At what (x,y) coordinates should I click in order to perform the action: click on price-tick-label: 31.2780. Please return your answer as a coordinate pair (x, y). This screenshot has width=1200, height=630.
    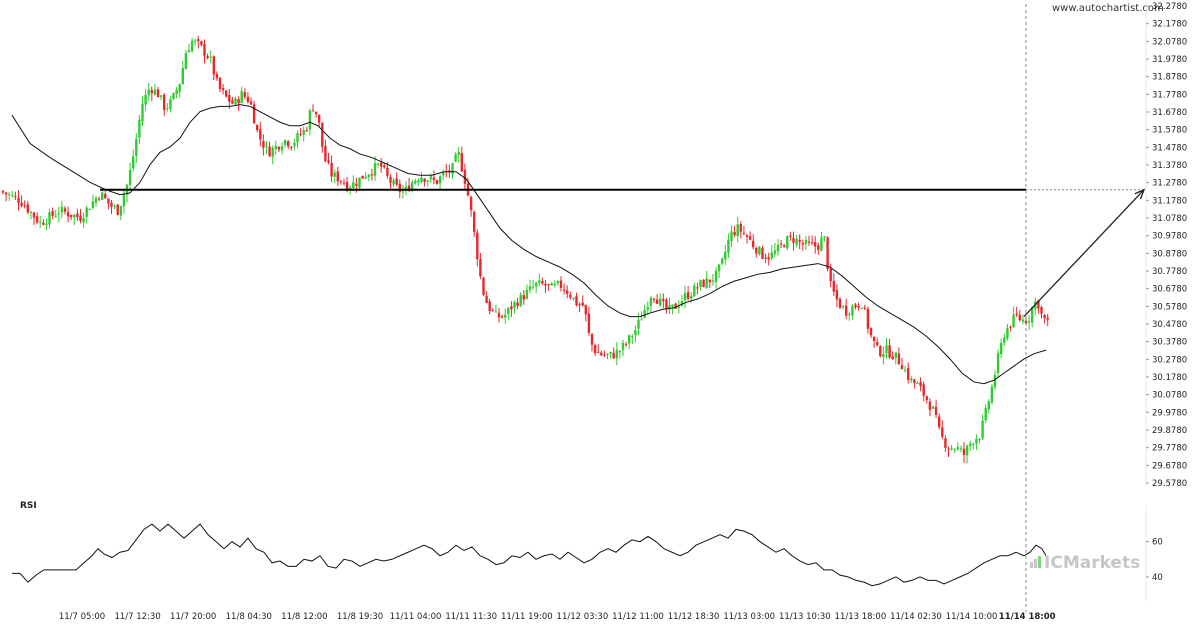
    Looking at the image, I should click on (1169, 184).